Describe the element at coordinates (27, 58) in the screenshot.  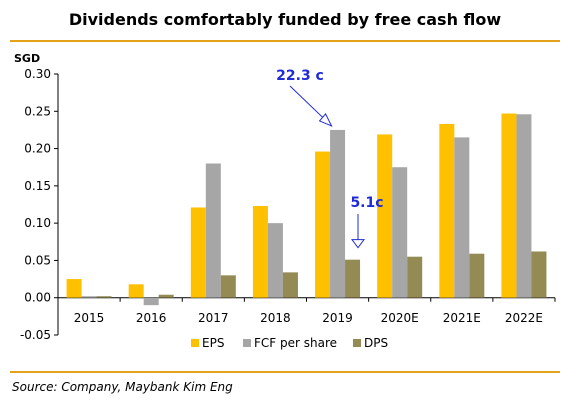
I see `y-axis-unit: SGD` at that location.